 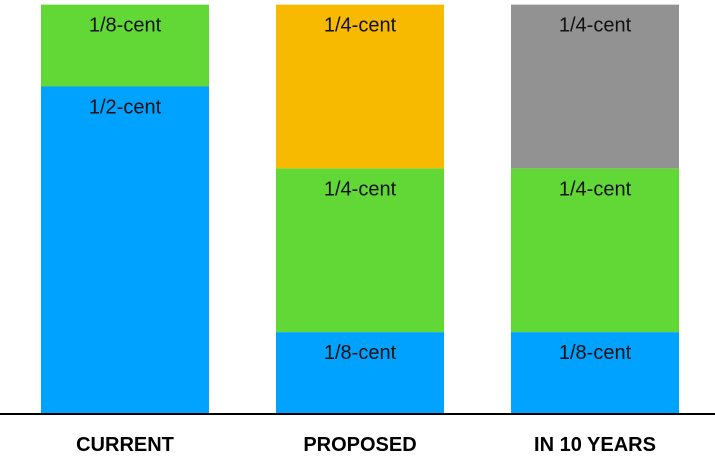 I want to click on category-label-current: CURRENT, so click(x=125, y=445).